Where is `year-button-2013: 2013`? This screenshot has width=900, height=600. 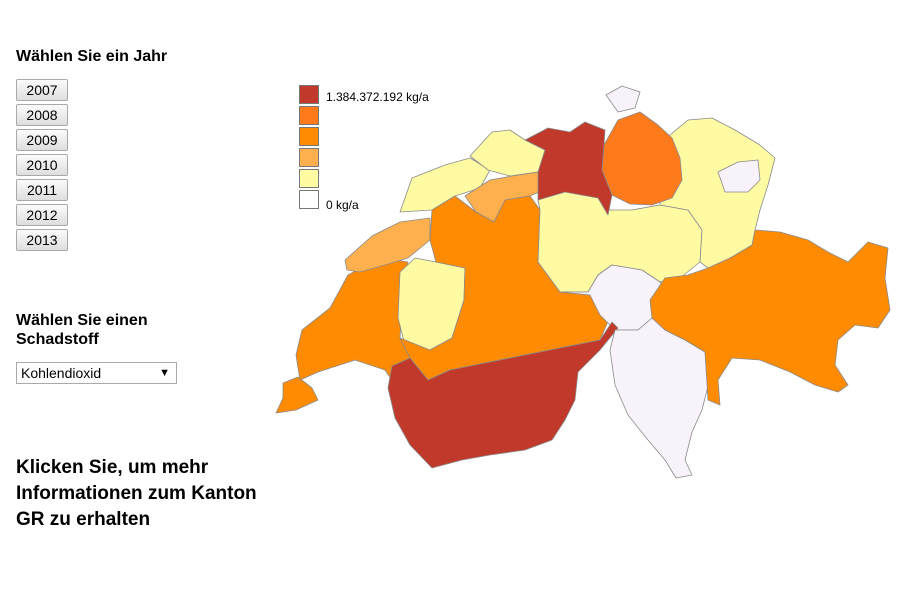
year-button-2013: 2013 is located at coordinates (42, 240).